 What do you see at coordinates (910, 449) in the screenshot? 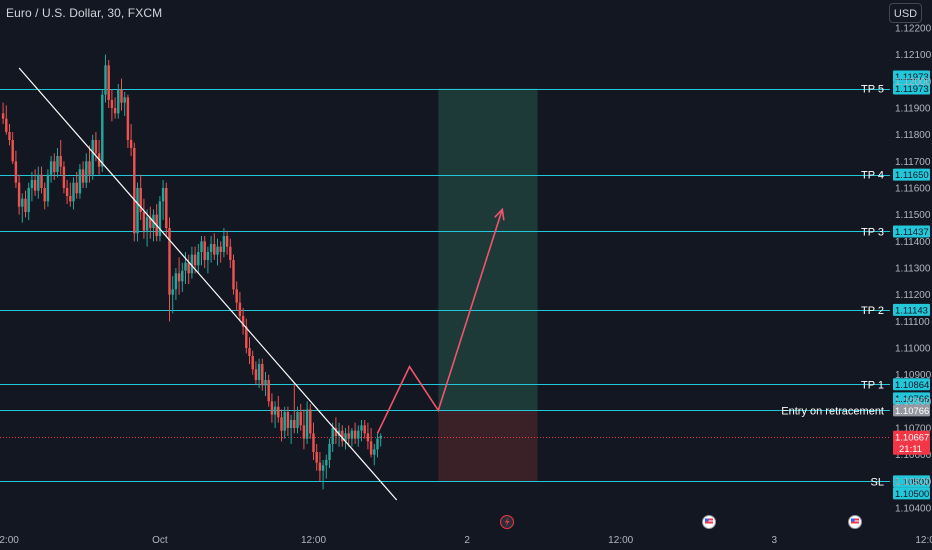
I see `bar-countdown-text: 21:11` at bounding box center [910, 449].